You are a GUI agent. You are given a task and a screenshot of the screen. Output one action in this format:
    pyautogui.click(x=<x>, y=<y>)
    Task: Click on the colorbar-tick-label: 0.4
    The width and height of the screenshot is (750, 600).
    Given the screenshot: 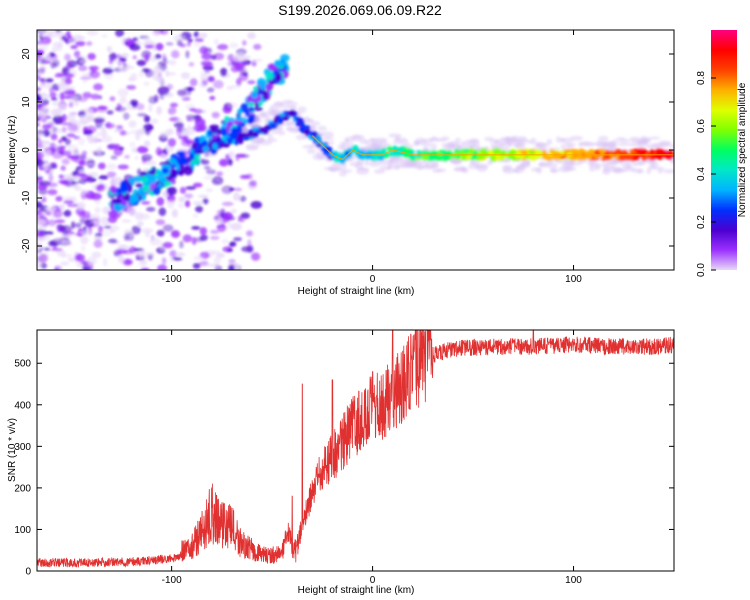 What is the action you would take?
    pyautogui.click(x=701, y=174)
    